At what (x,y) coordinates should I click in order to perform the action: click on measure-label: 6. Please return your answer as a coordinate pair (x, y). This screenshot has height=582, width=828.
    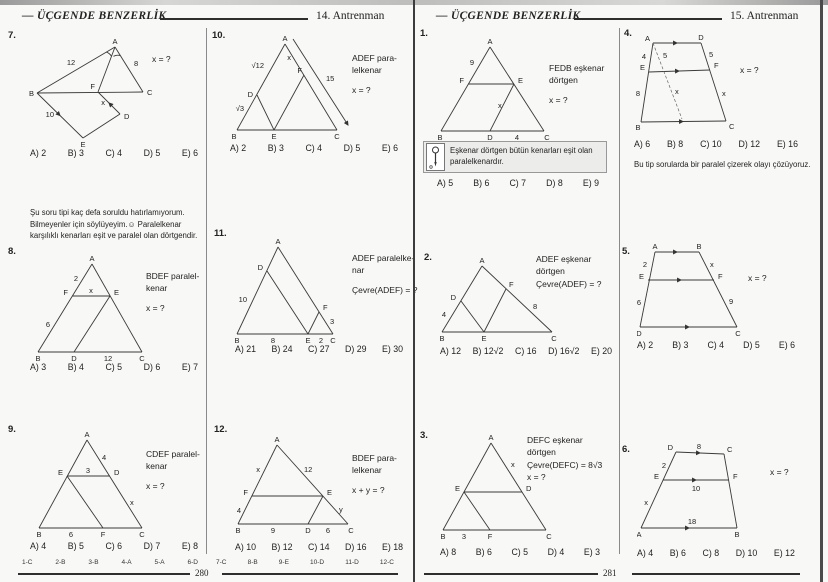
    Looking at the image, I should click on (71, 534).